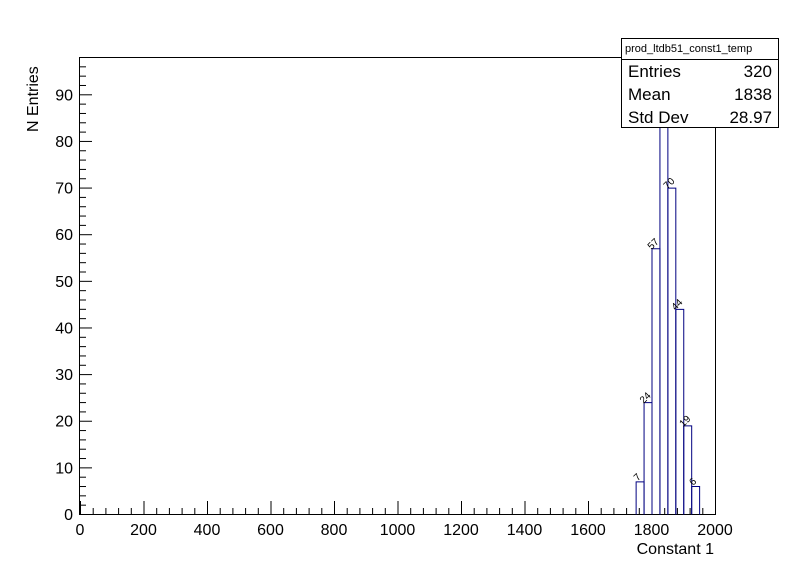 This screenshot has width=796, height=572. Describe the element at coordinates (461, 530) in the screenshot. I see `x-tick-label: 1200` at that location.